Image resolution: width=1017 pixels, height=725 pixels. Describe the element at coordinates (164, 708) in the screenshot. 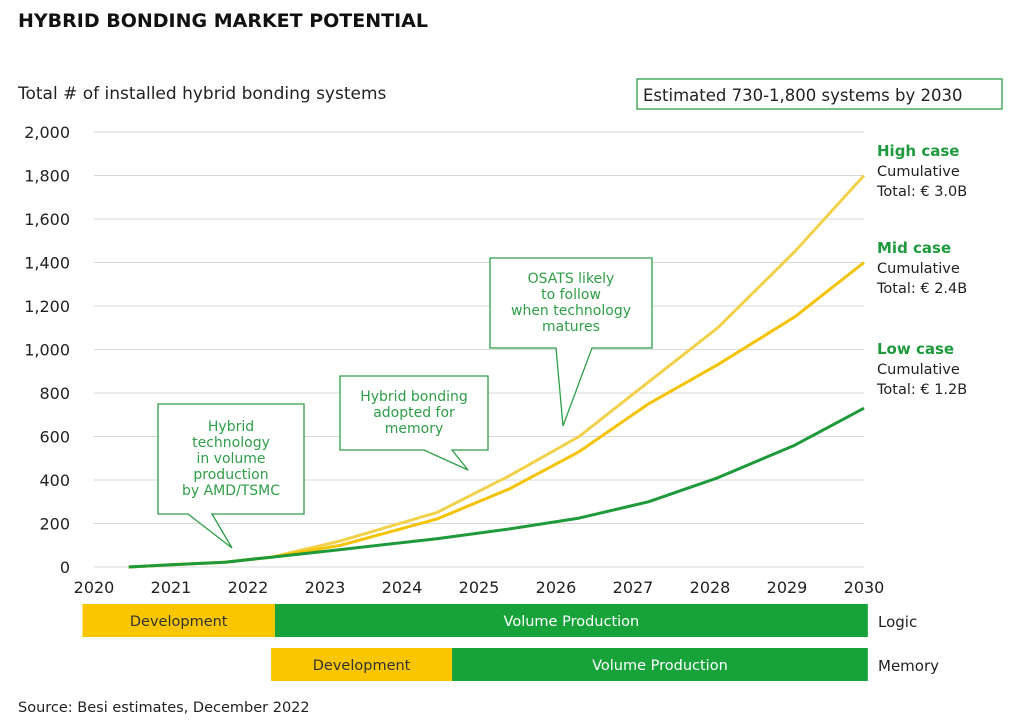

I see `source-note: Source: Besi estimates, December 2022` at that location.